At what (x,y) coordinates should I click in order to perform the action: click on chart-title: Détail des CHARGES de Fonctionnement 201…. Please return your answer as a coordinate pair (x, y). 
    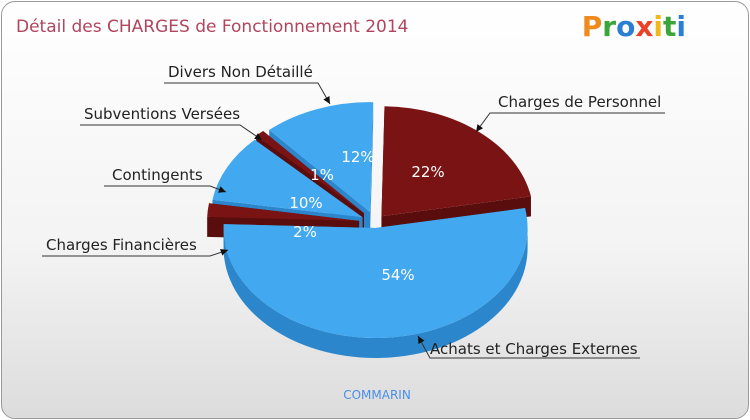
    Looking at the image, I should click on (212, 27).